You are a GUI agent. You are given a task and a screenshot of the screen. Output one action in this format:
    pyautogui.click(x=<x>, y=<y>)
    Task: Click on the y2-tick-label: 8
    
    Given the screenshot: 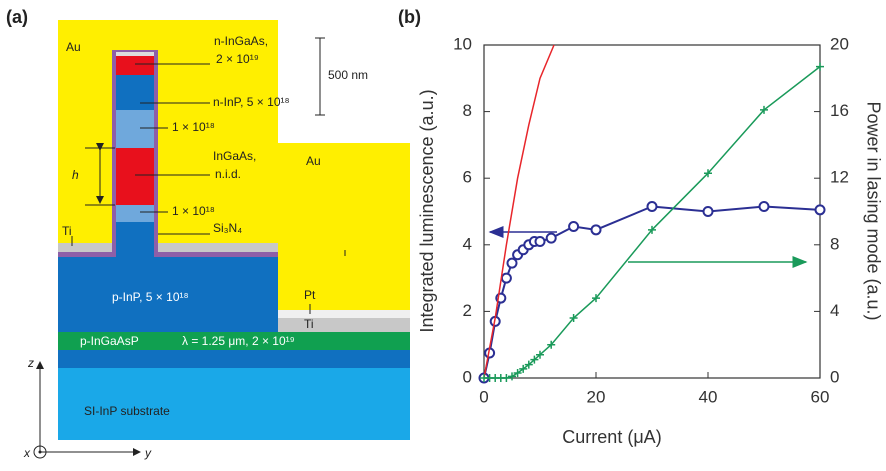 What is the action you would take?
    pyautogui.click(x=834, y=243)
    